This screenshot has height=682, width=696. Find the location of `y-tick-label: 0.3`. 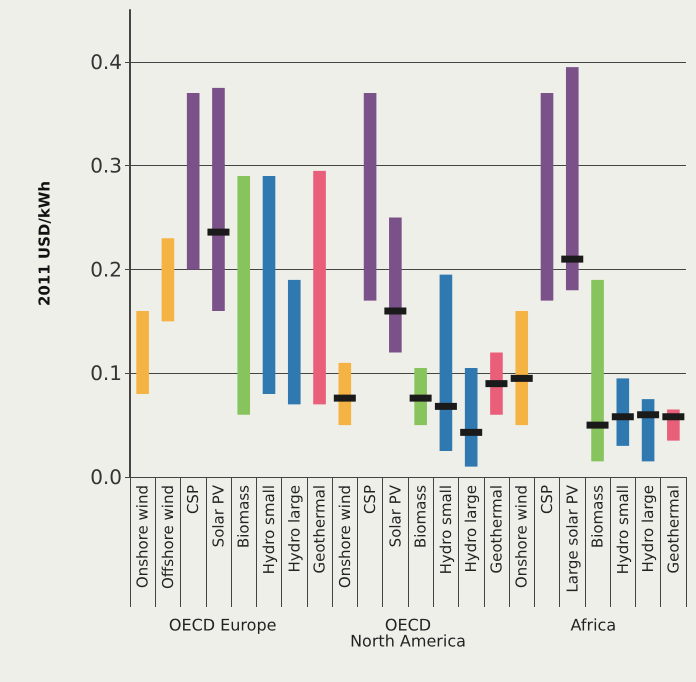

y-tick-label: 0.3 is located at coordinates (106, 166).